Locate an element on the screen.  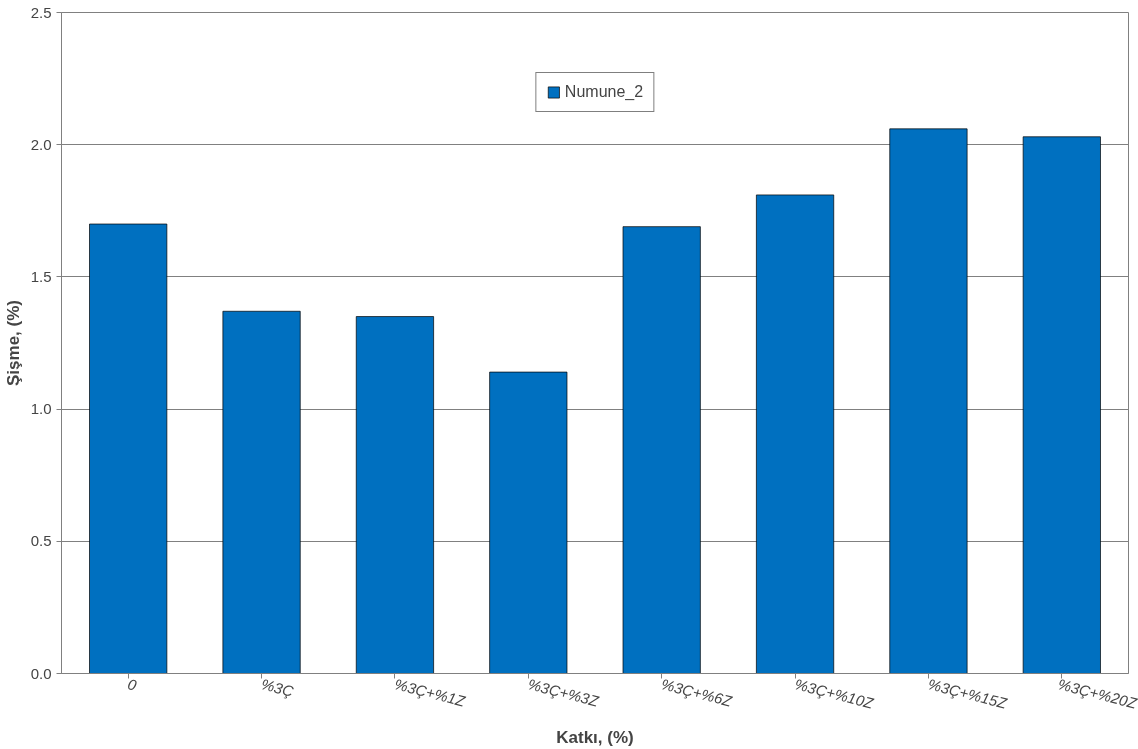
x-axis-title: Katkı, (%) is located at coordinates (595, 737).